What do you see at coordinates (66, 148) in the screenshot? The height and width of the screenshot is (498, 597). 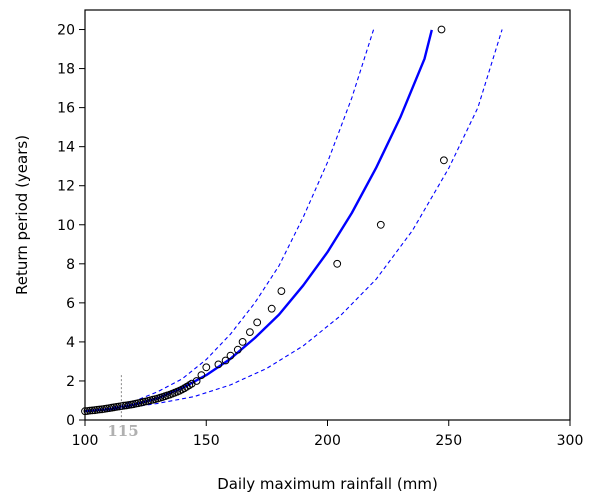 I see `y-tick-label: 14` at bounding box center [66, 148].